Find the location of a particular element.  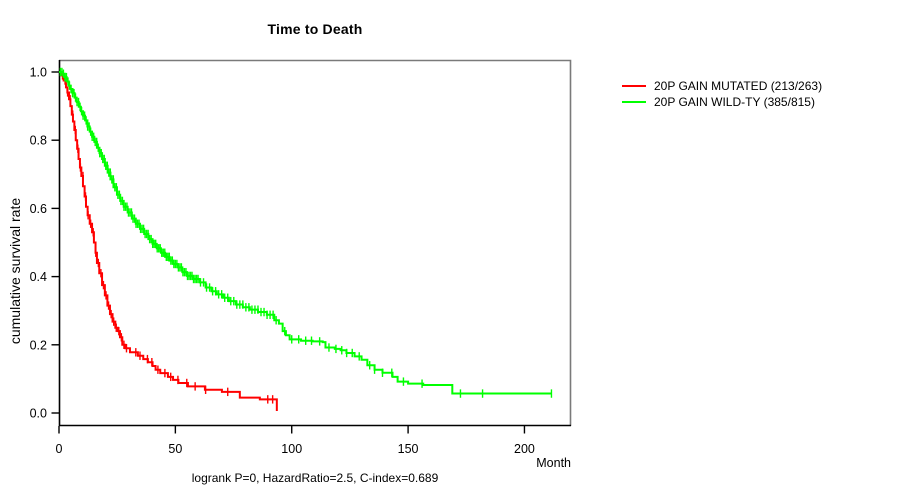

legend-item-mutated: 20P GAIN MUTATED (213/263) is located at coordinates (722, 86).